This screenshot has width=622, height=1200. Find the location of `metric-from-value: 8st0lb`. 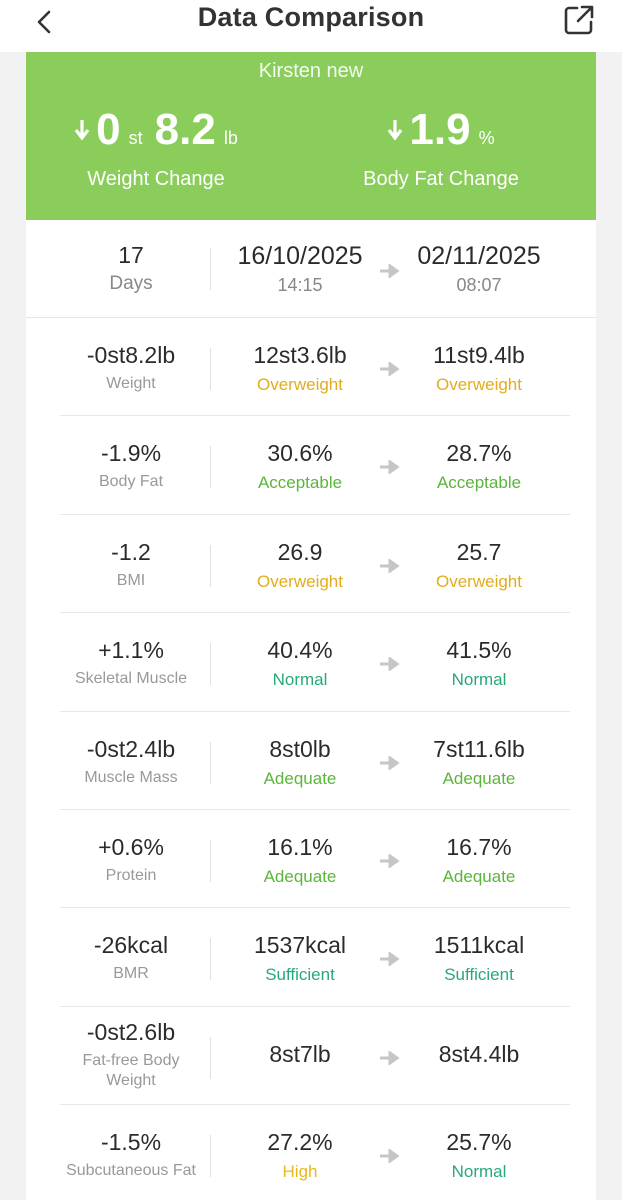

metric-from-value: 8st0lb is located at coordinates (300, 748).